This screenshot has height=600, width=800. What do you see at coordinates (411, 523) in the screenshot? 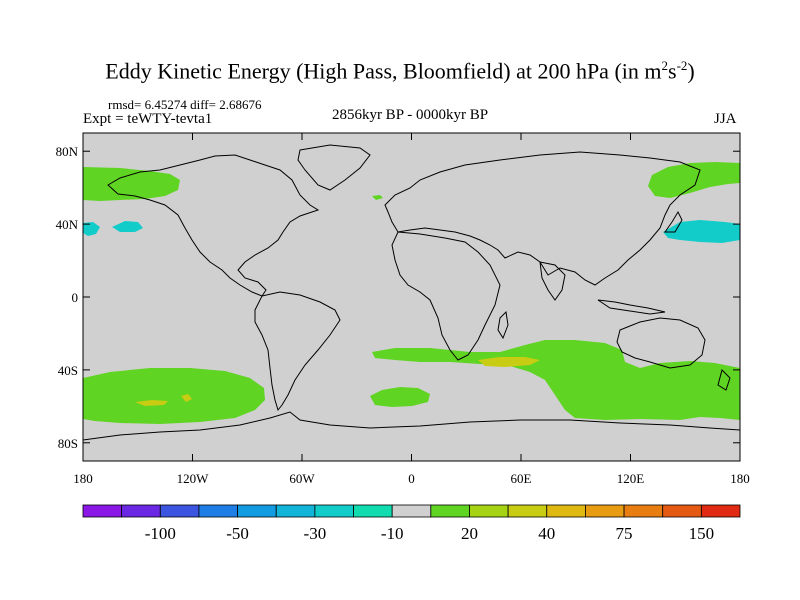
I see `colorbar: -100 -50 -30 -10 20 40 75 150` at bounding box center [411, 523].